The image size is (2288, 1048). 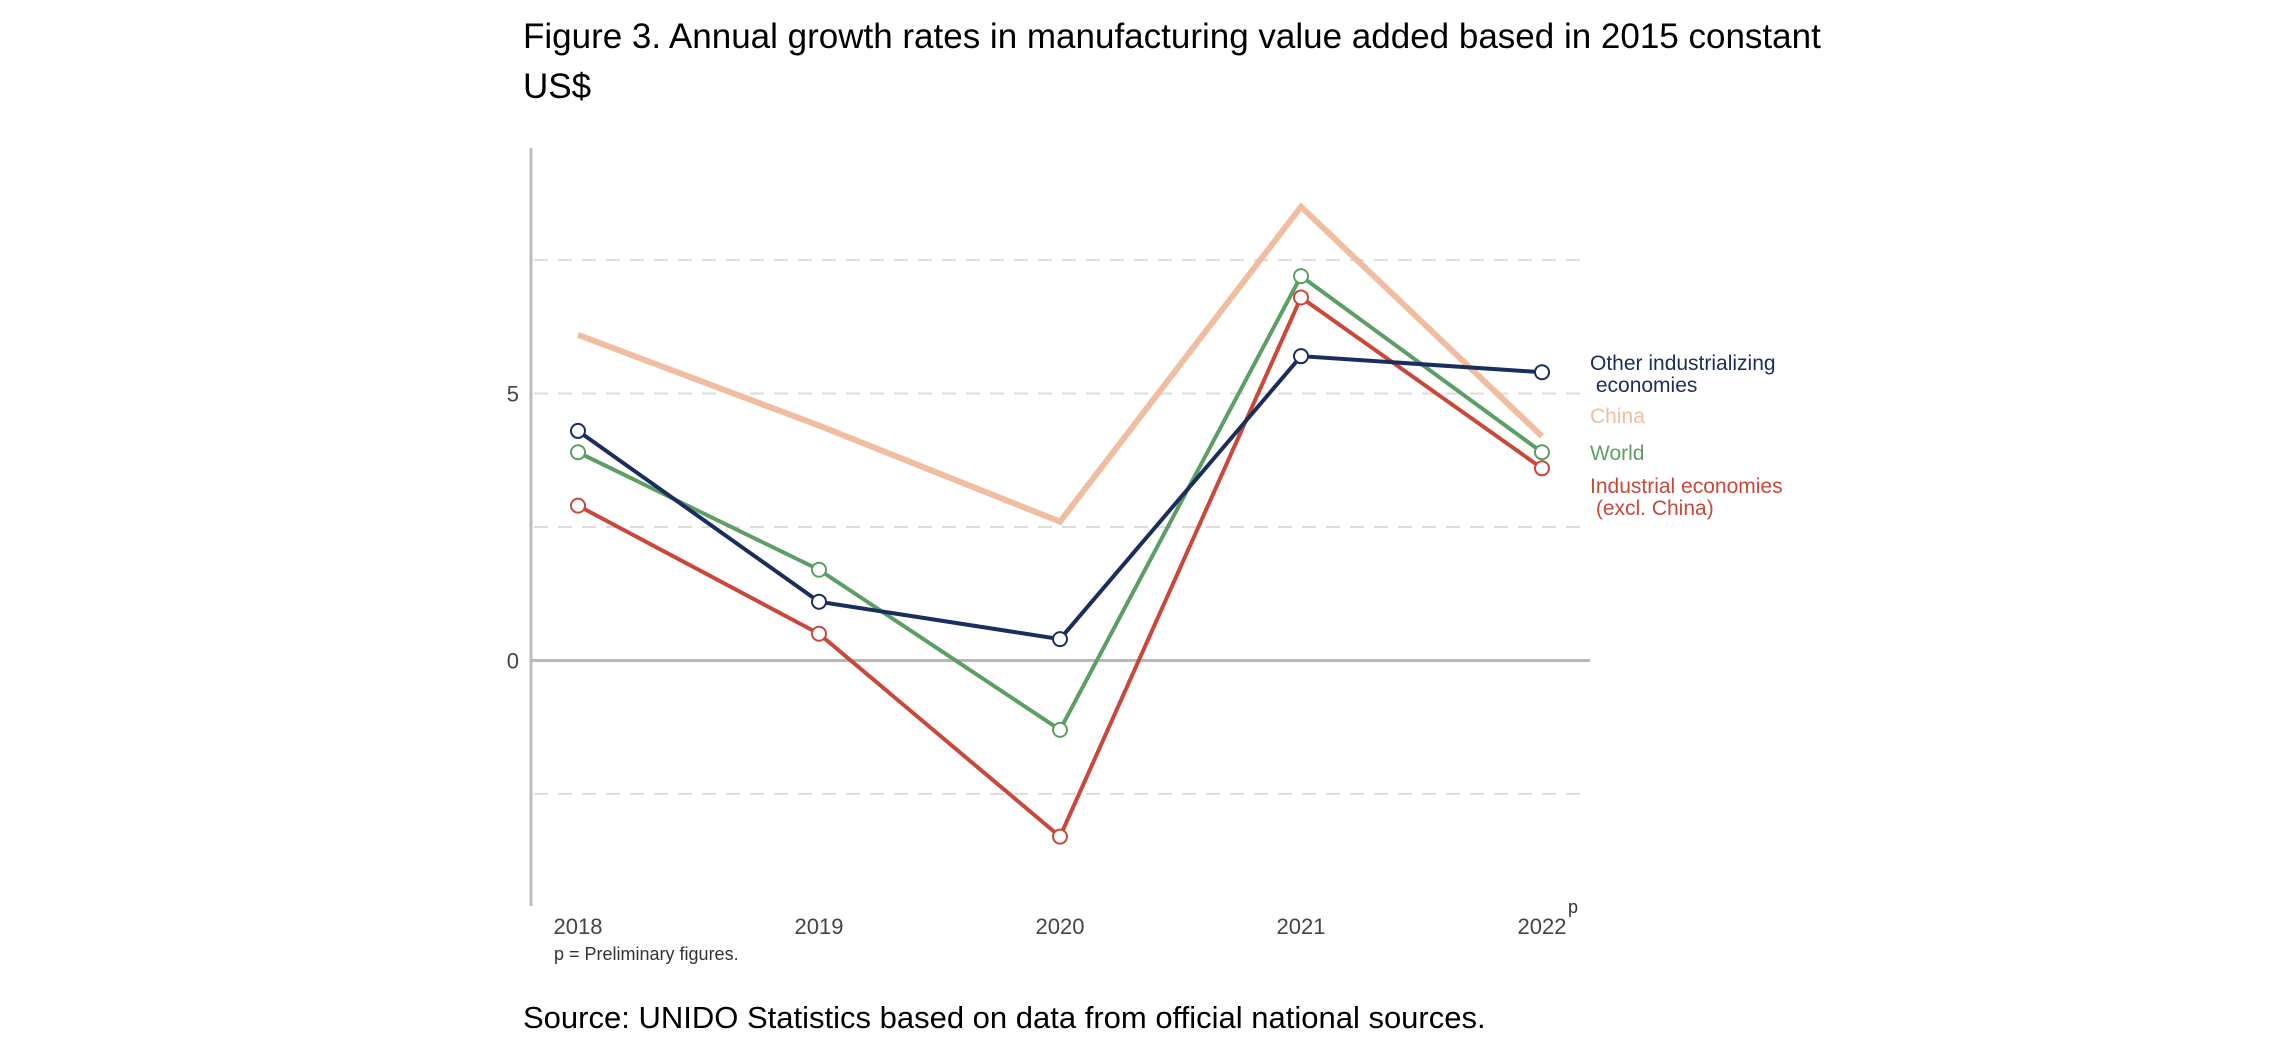 I want to click on series-china, so click(x=1060, y=364).